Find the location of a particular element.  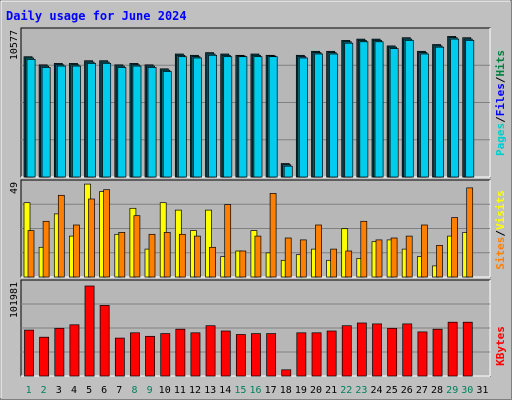

x-tick-label-day-30: 30 is located at coordinates (467, 390).